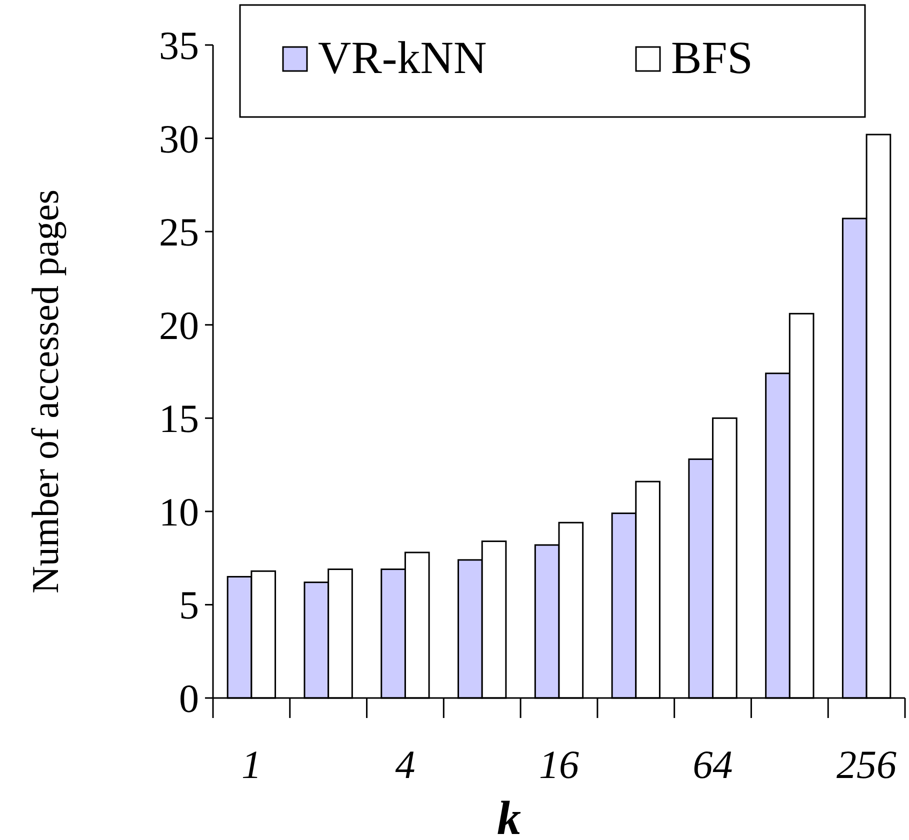 The image size is (909, 840). What do you see at coordinates (46, 391) in the screenshot?
I see `y-axis-title: Number of accessed pages` at bounding box center [46, 391].